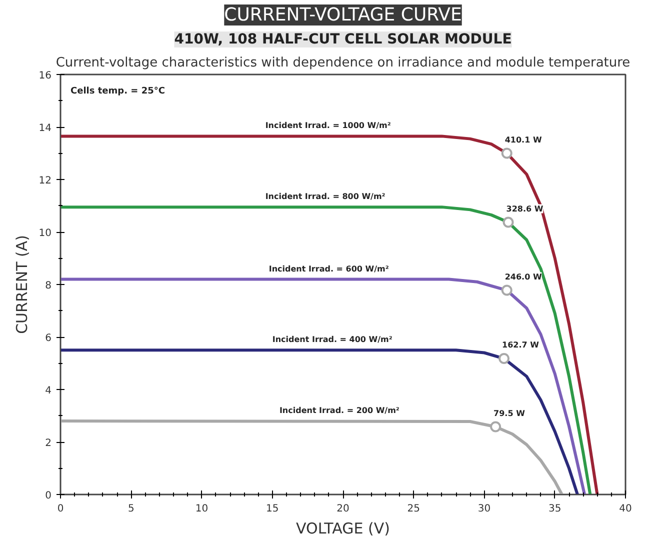 The height and width of the screenshot is (542, 664). I want to click on annotation: 410.1 W, so click(523, 139).